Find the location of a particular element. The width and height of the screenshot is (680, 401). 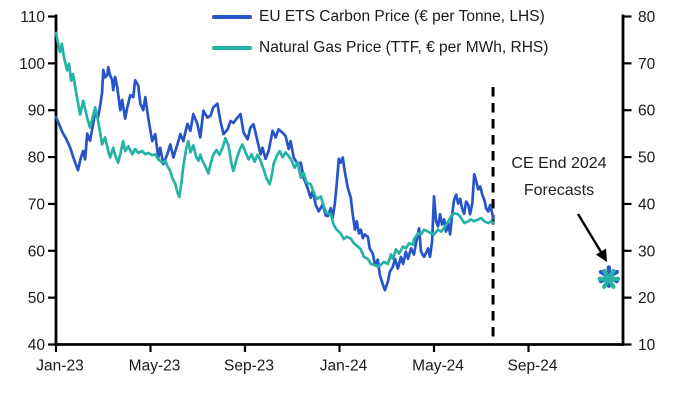

forecast-marker-gas is located at coordinates (609, 278).